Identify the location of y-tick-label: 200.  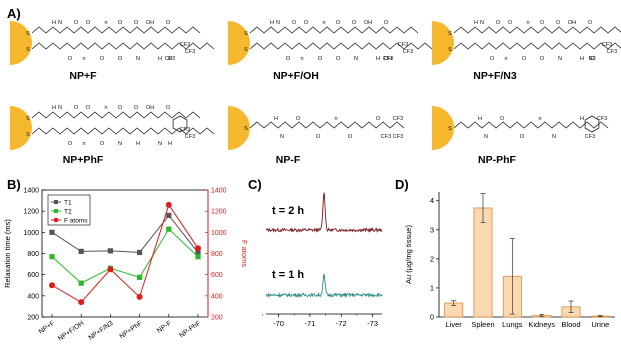
(33, 318).